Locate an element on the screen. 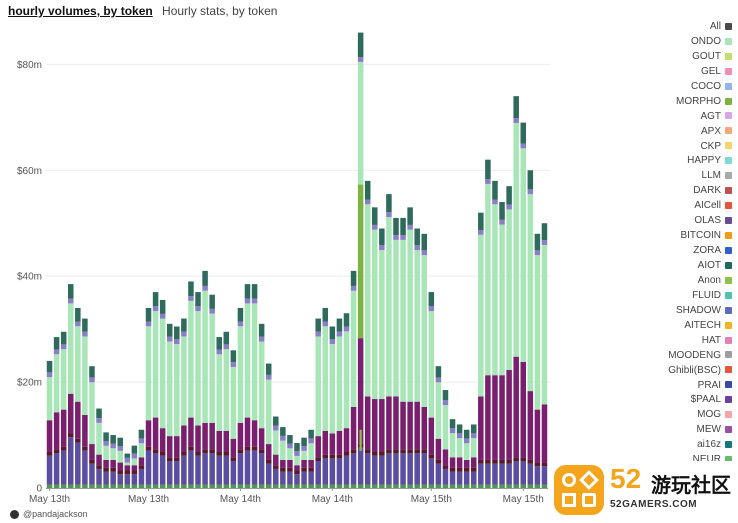 The width and height of the screenshot is (738, 523). legend-item: GEL is located at coordinates (667, 72).